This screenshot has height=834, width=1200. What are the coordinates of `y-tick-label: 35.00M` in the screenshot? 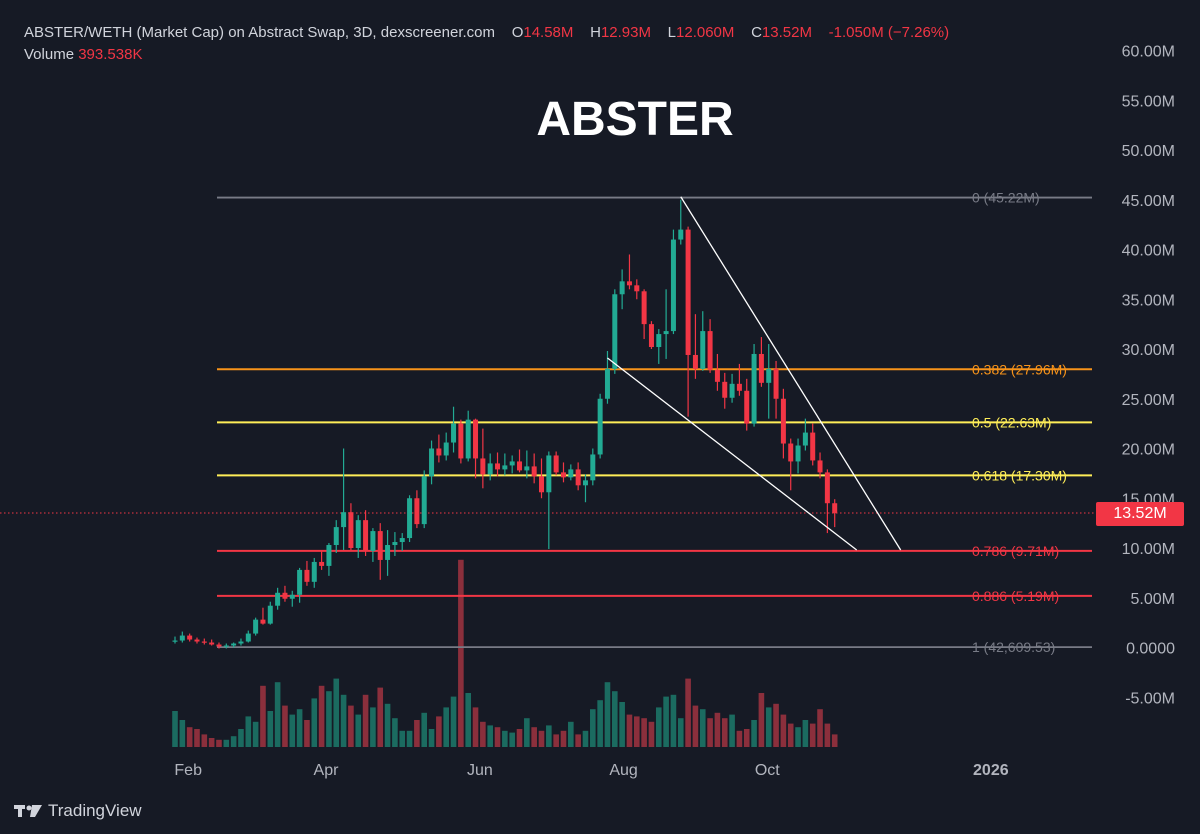 It's located at (1148, 300).